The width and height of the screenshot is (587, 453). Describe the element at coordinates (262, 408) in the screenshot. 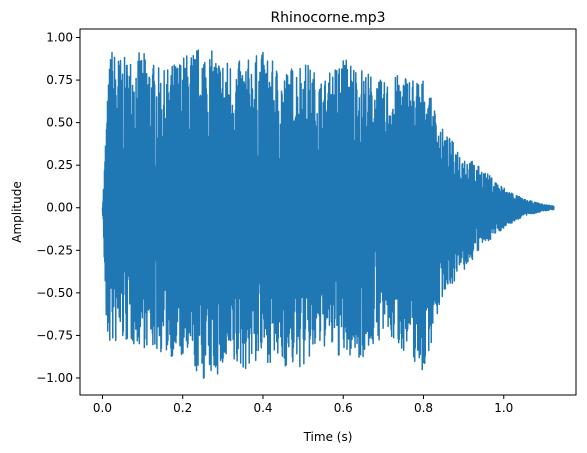

I see `x-tick-label: 0.4` at that location.